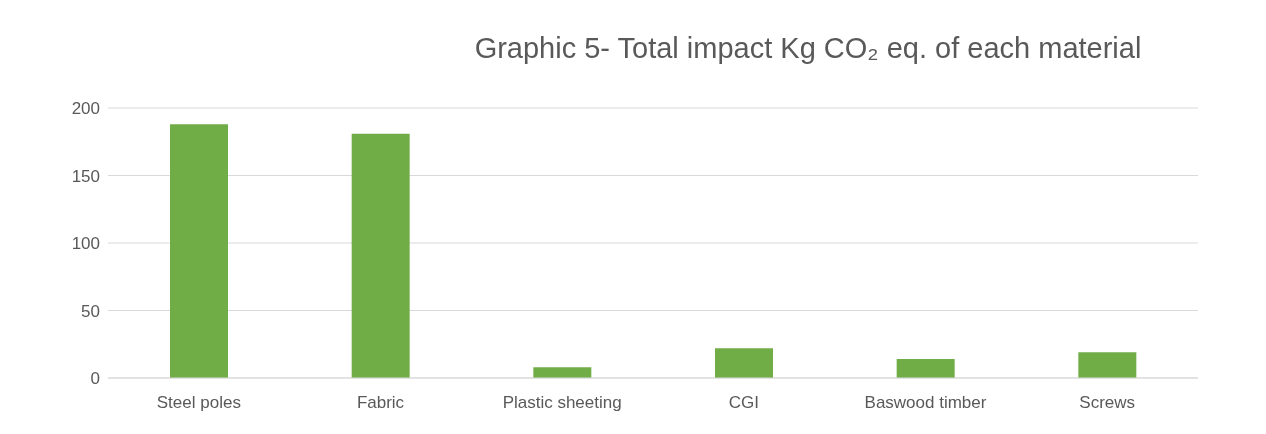 The image size is (1266, 434). What do you see at coordinates (925, 403) in the screenshot?
I see `x-tick-label: Baswood timber` at bounding box center [925, 403].